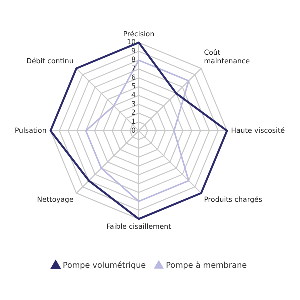  Describe the element at coordinates (207, 265) in the screenshot. I see `legend-label: Pompe à membrane` at that location.